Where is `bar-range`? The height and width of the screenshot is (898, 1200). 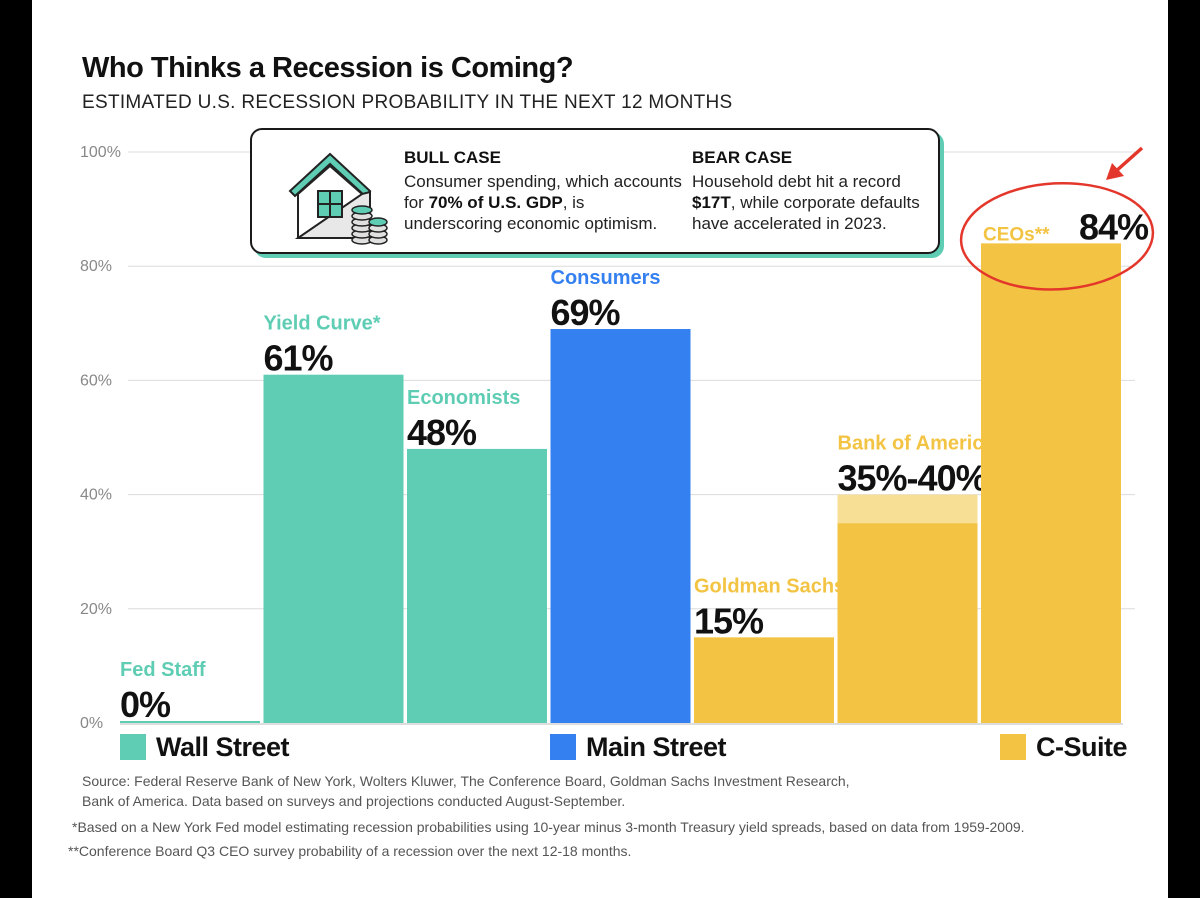 bar-range is located at coordinates (907, 509).